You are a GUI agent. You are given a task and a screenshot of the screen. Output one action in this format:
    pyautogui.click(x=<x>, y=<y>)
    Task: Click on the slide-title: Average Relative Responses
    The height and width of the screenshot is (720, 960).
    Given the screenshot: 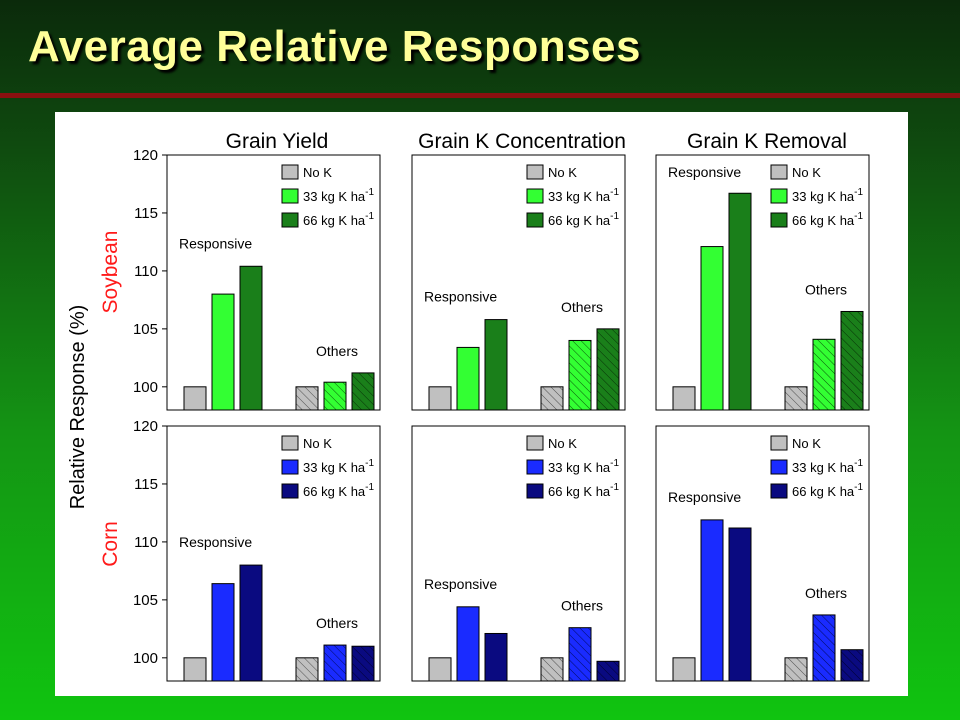 What is the action you would take?
    pyautogui.click(x=334, y=46)
    